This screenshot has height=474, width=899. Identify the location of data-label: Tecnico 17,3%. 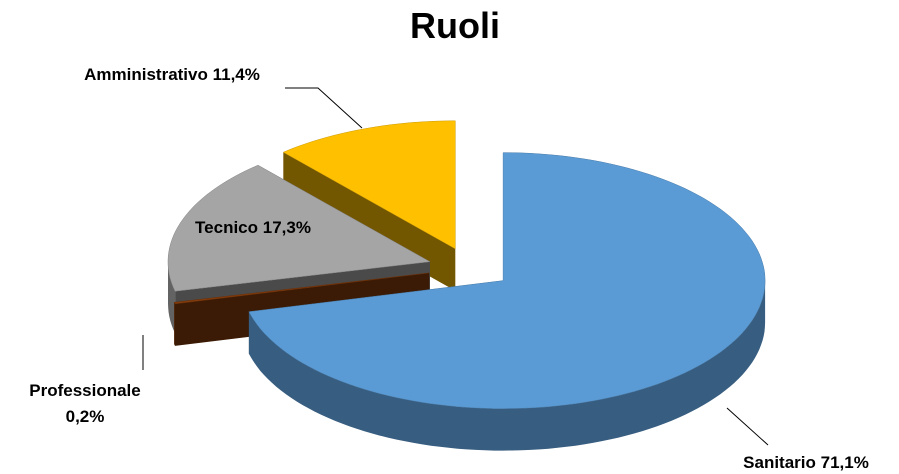
(253, 227).